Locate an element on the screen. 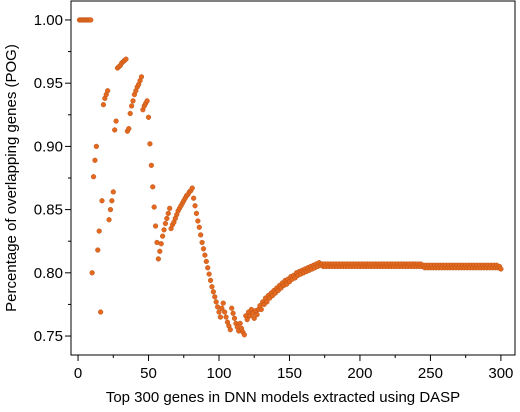 The width and height of the screenshot is (520, 412). x-axis-ticks: 0 50 100 150 200 250 300 is located at coordinates (293, 368).